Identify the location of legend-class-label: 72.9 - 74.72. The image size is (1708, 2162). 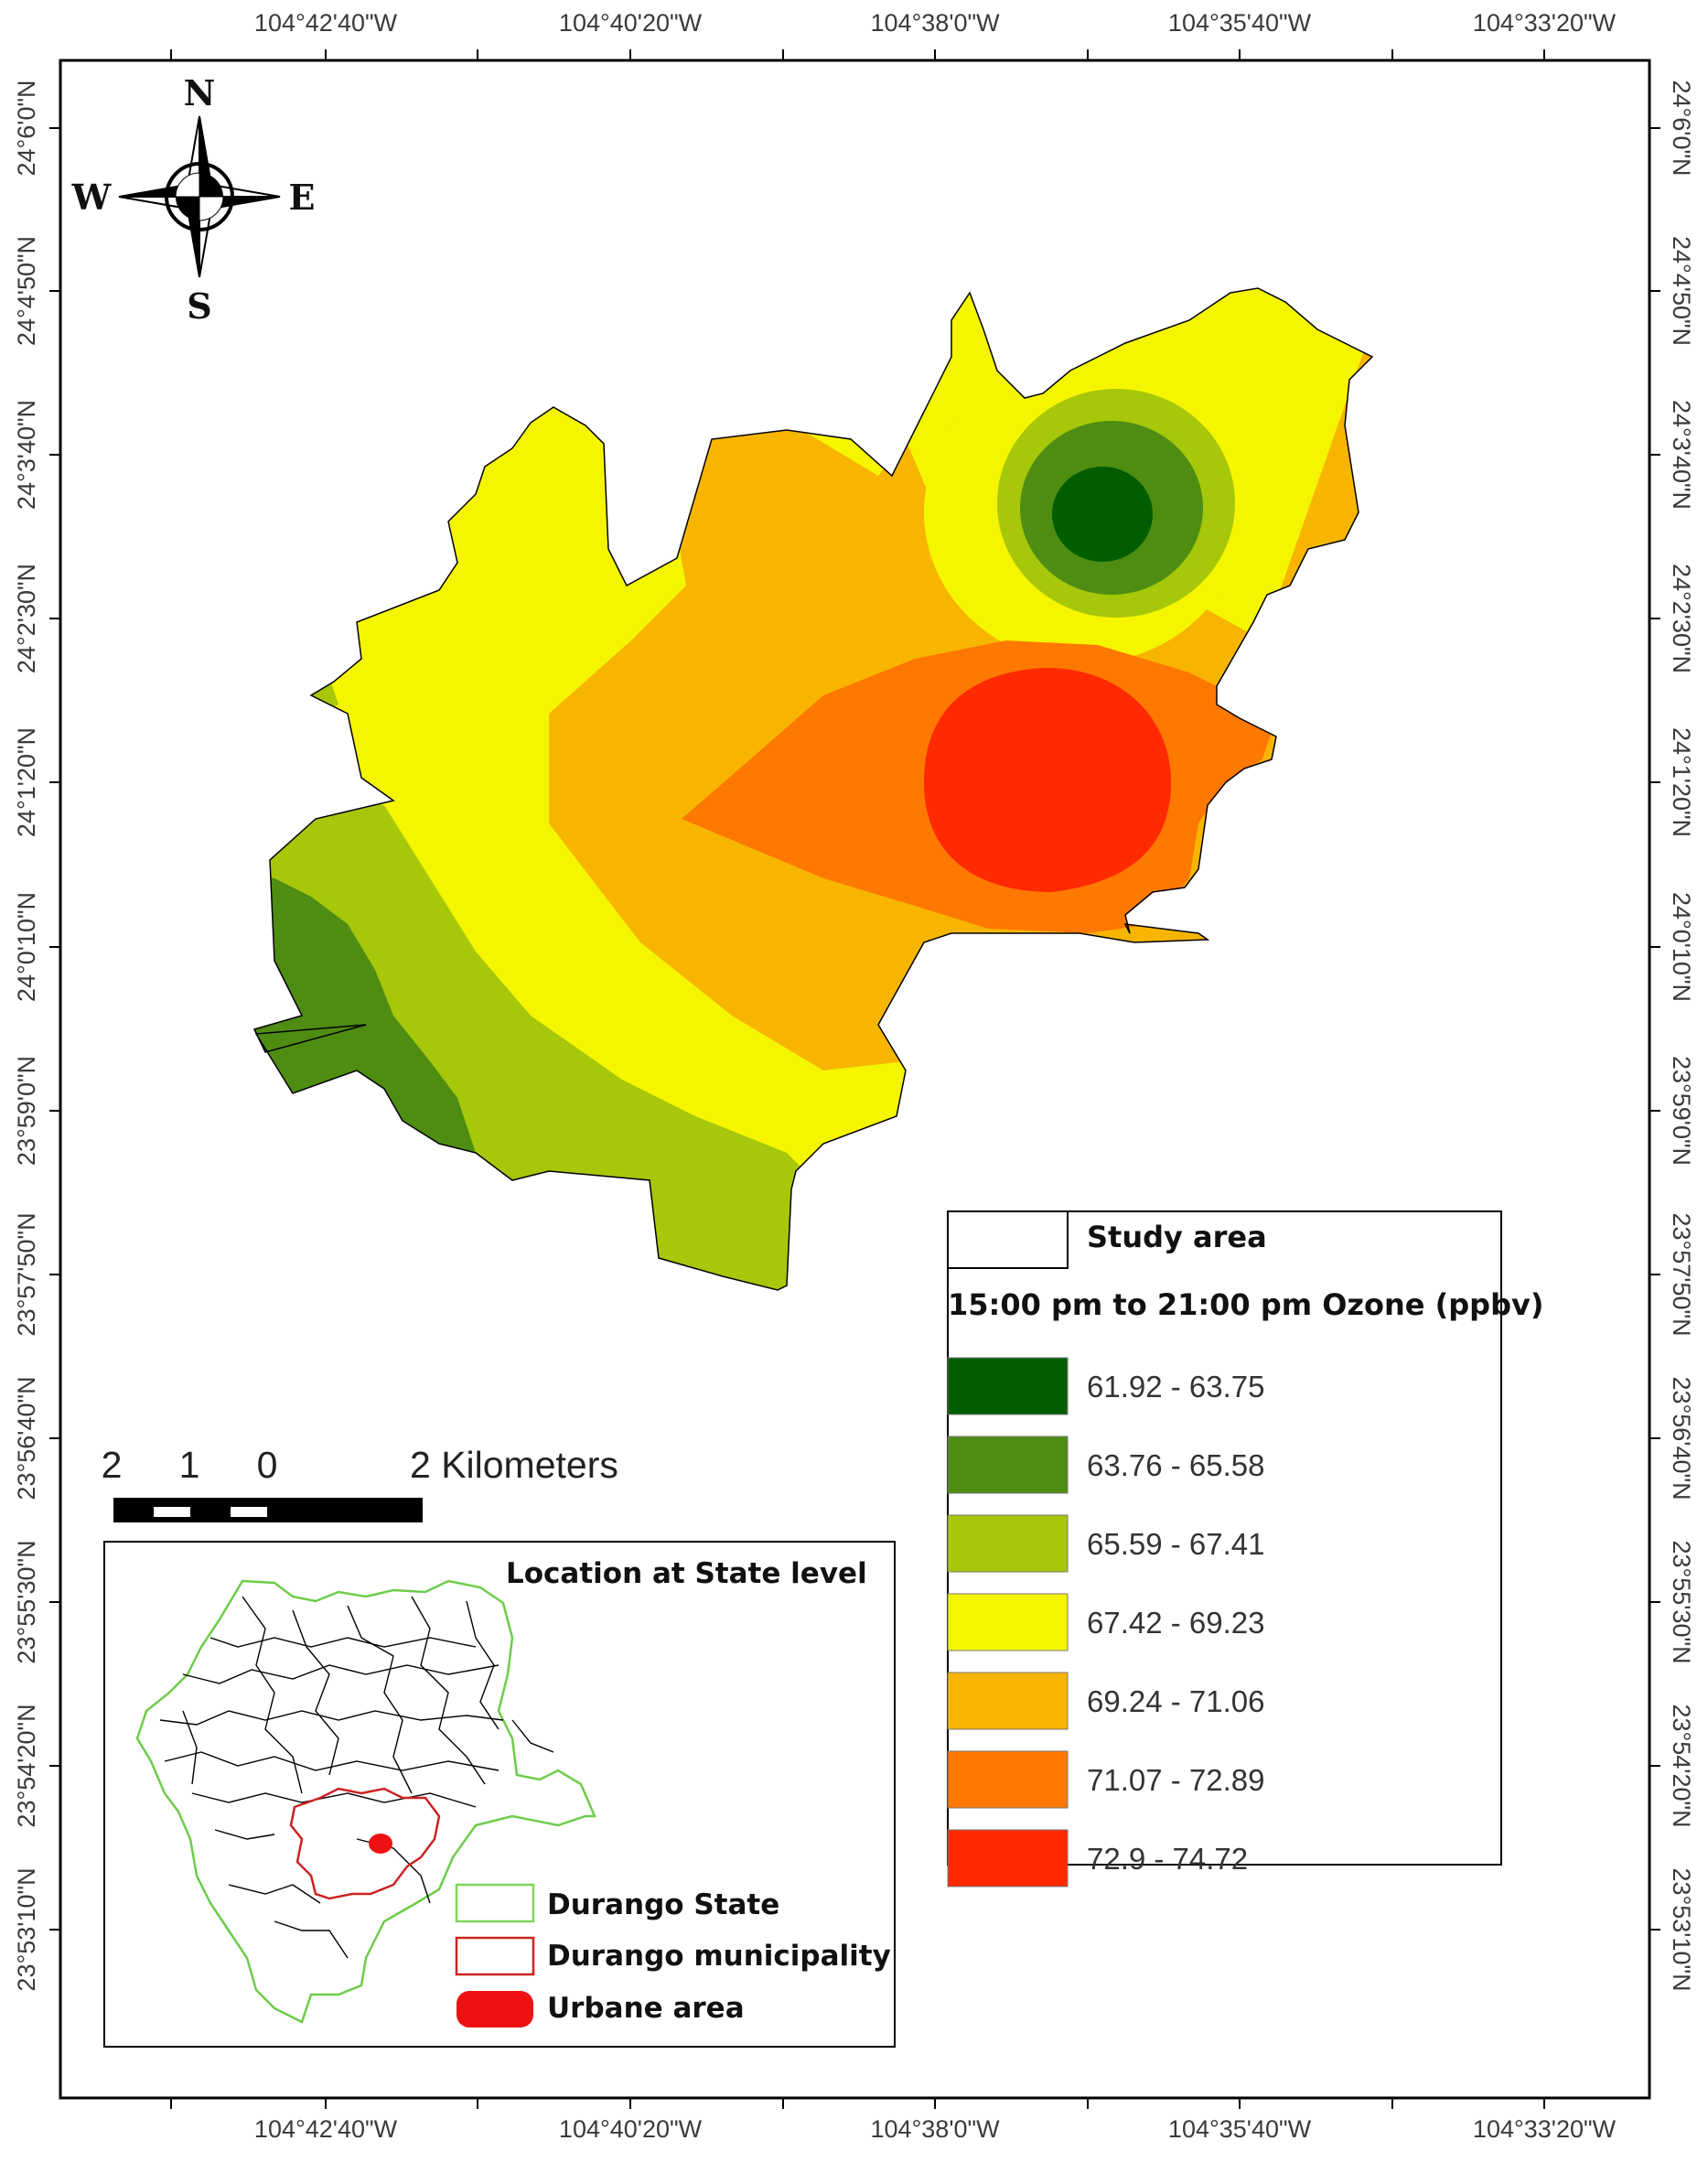
(1167, 1859).